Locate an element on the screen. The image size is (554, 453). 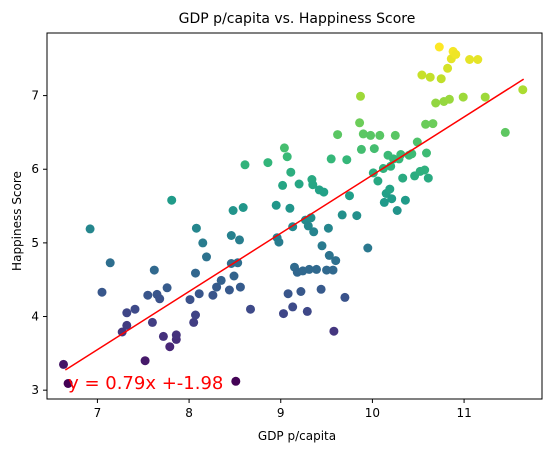
x-tick-label: 7 is located at coordinates (98, 413).